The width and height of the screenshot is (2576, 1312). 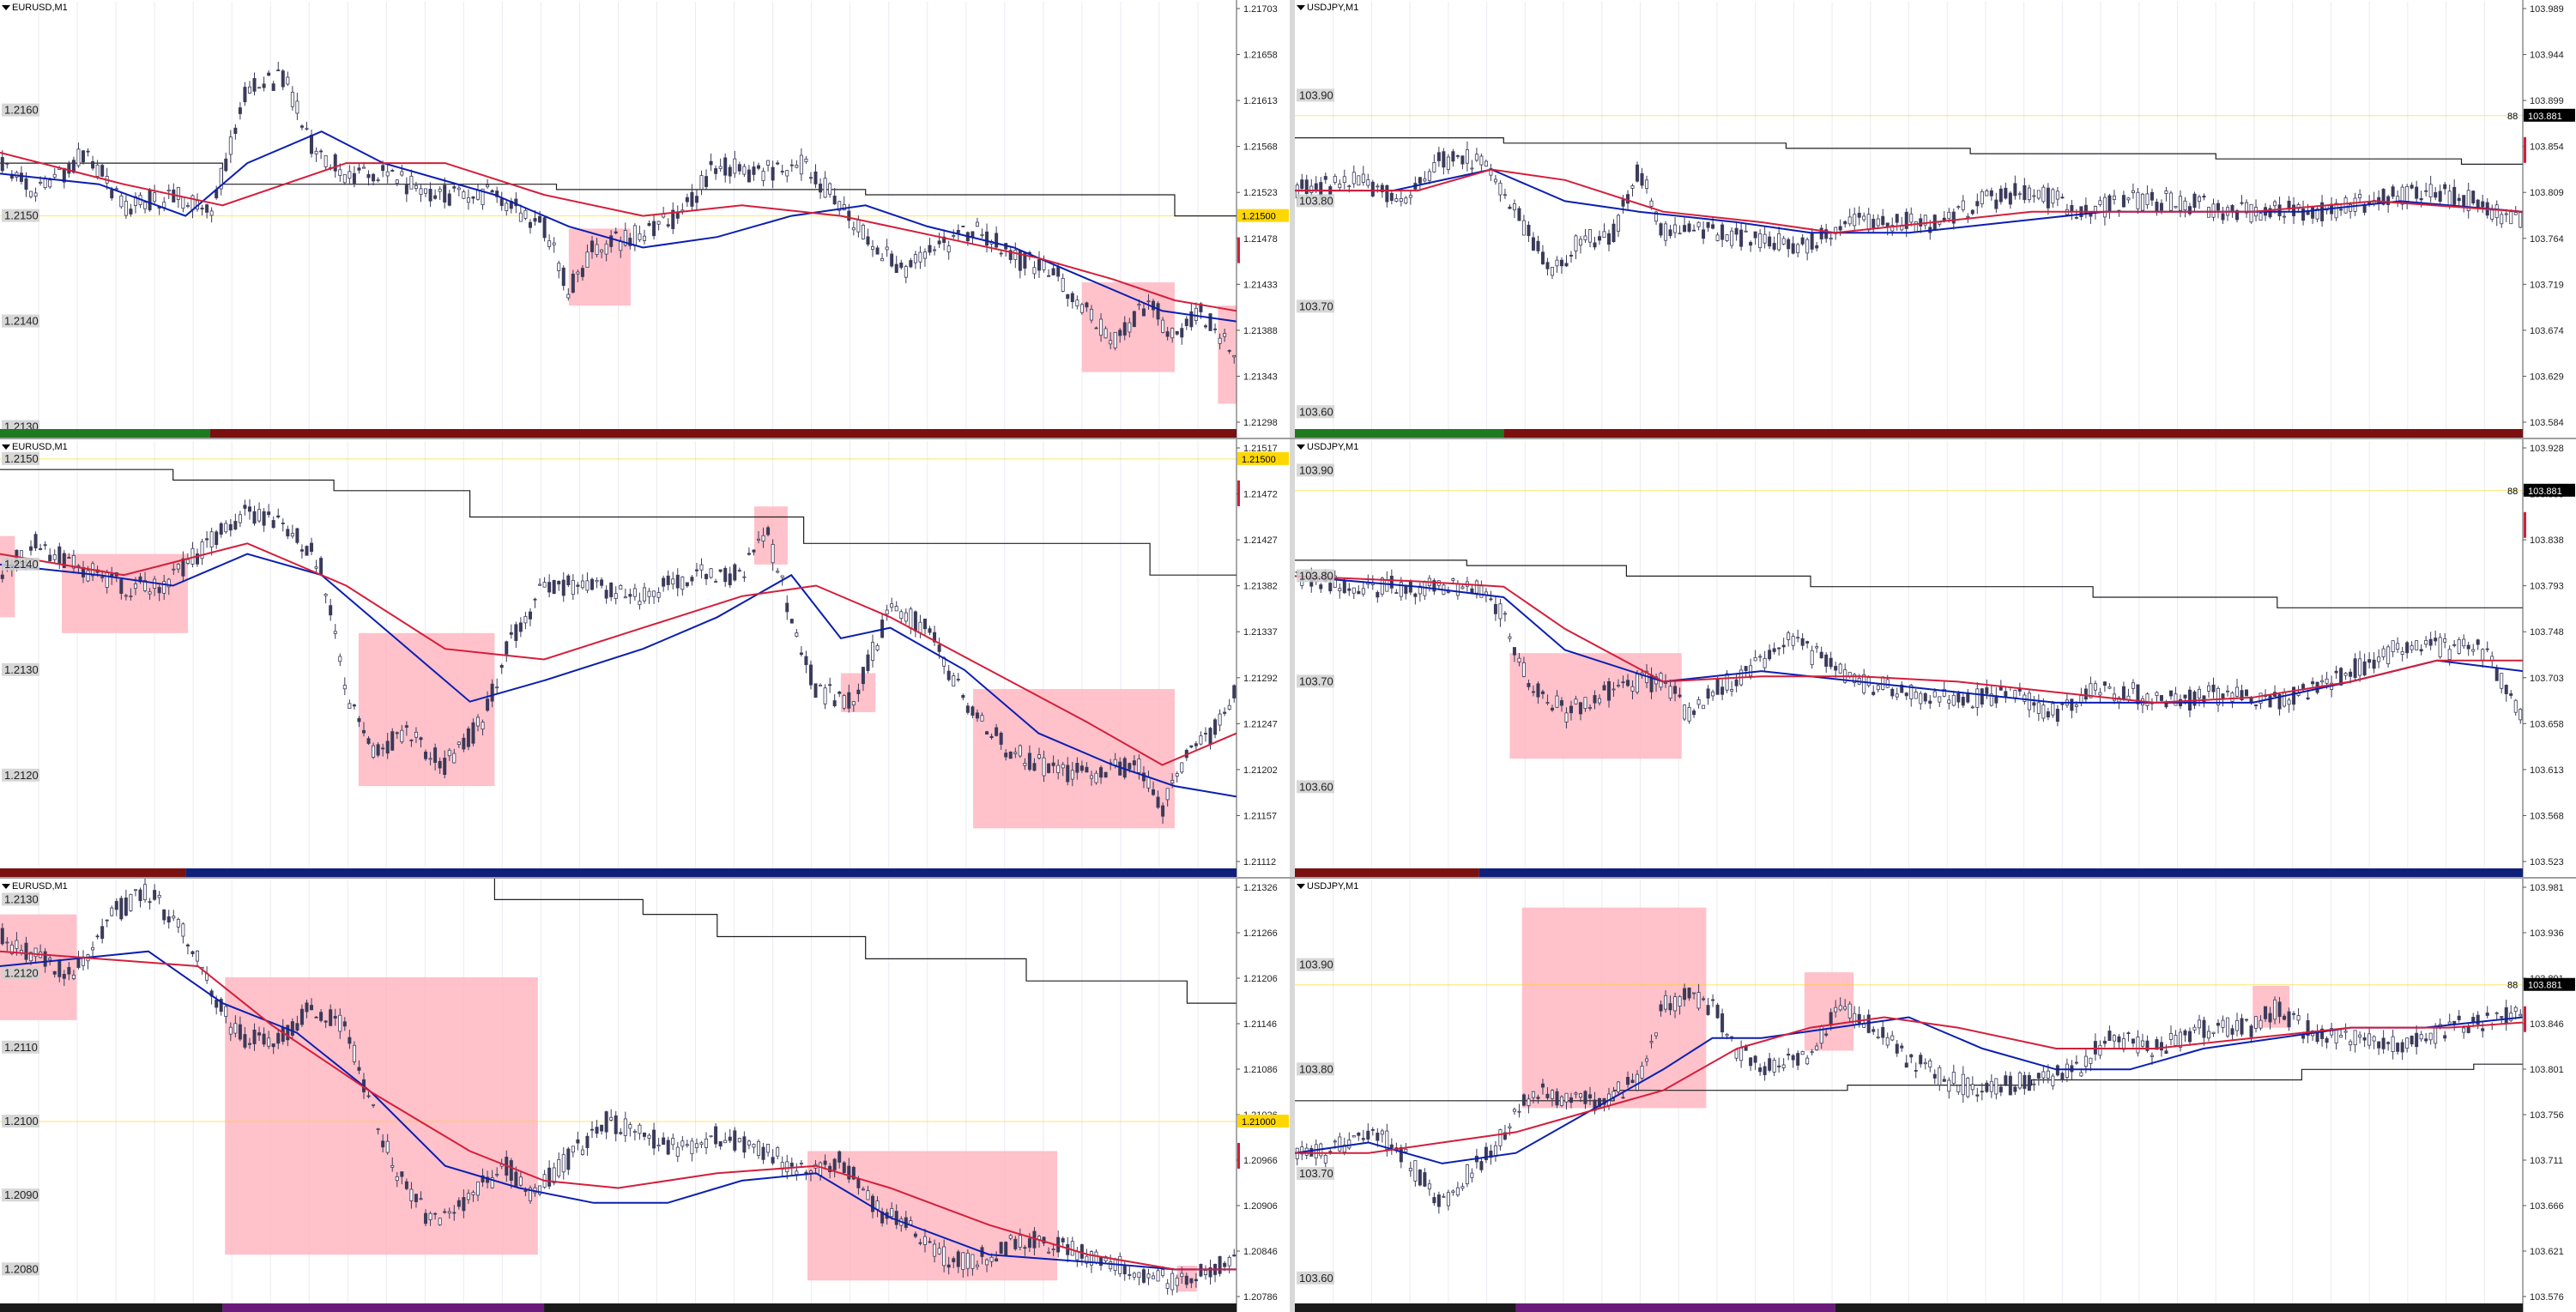 What do you see at coordinates (1259, 862) in the screenshot?
I see `price-tick-label: 1.21112` at bounding box center [1259, 862].